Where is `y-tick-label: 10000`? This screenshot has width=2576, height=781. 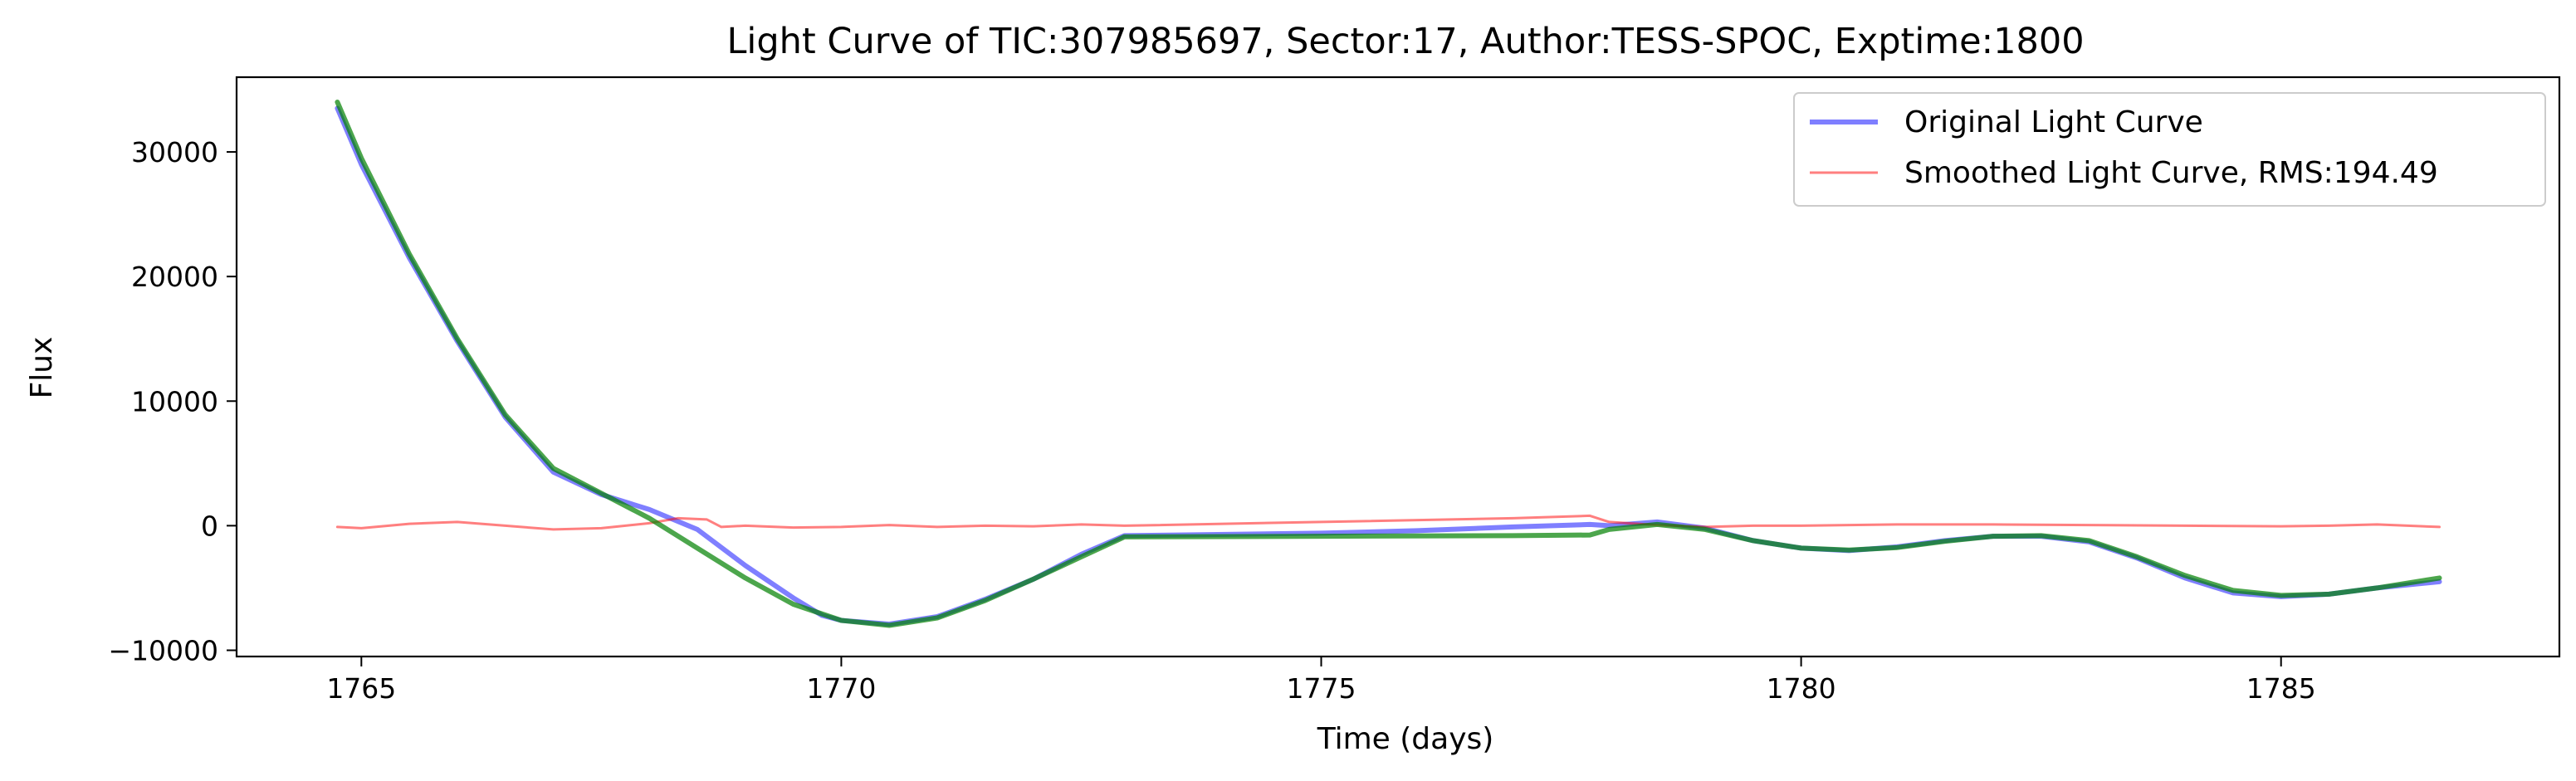 y-tick-label: 10000 is located at coordinates (174, 401).